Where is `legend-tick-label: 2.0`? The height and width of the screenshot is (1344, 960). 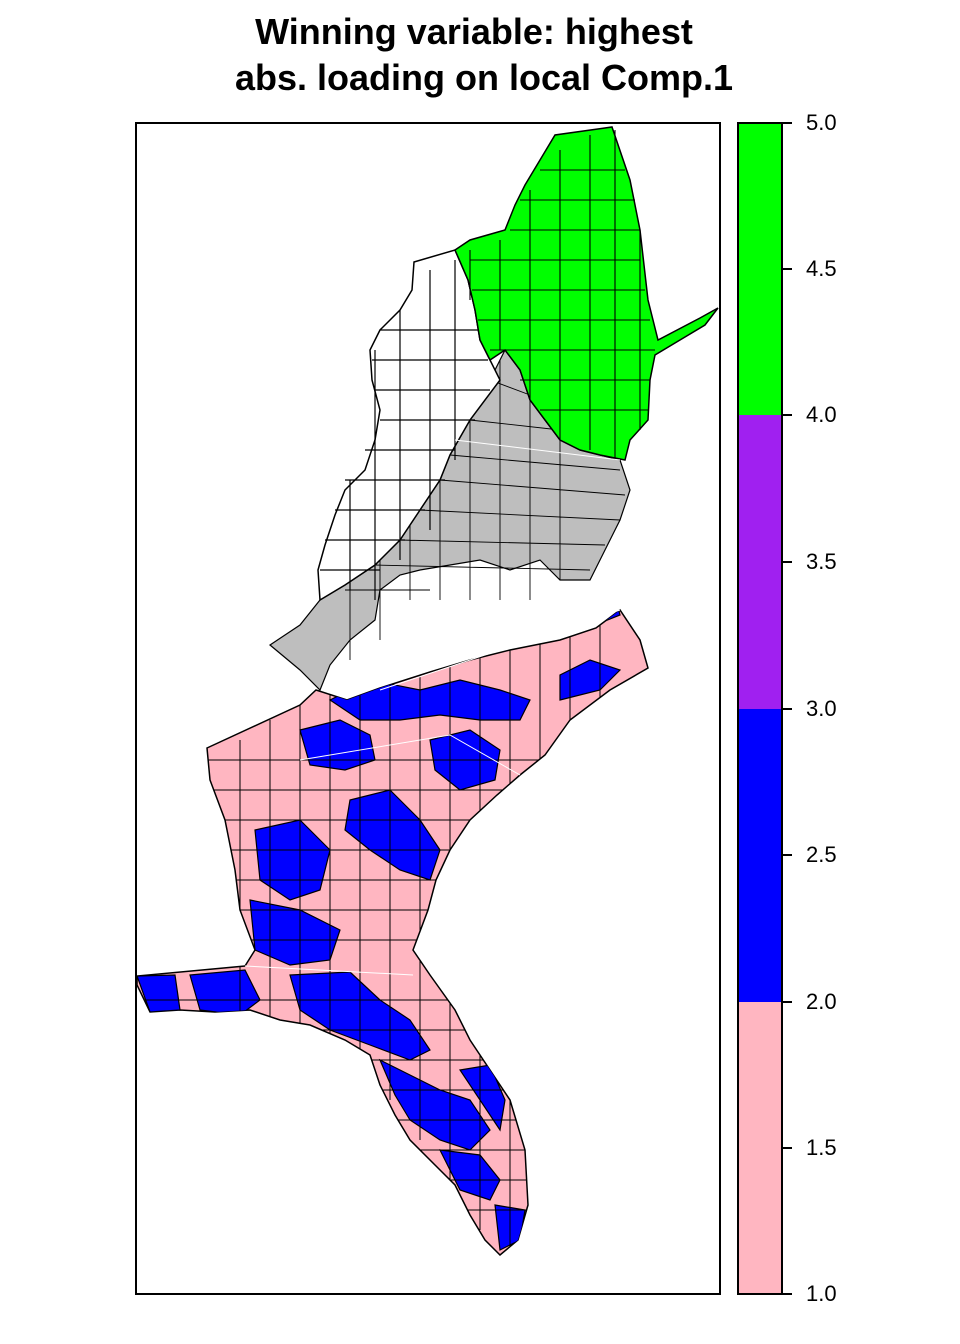
legend-tick-label: 2.0 is located at coordinates (821, 1001).